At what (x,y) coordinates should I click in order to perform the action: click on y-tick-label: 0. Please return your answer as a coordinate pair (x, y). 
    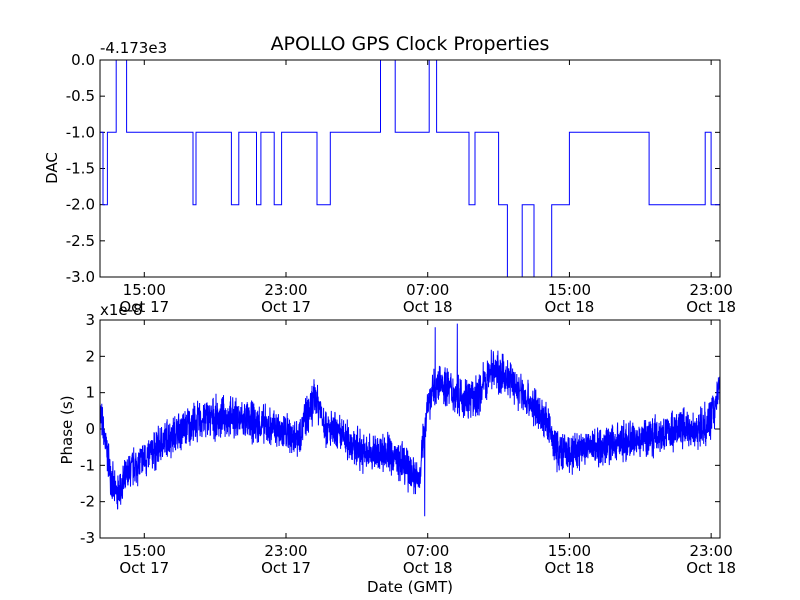
    Looking at the image, I should click on (90, 429).